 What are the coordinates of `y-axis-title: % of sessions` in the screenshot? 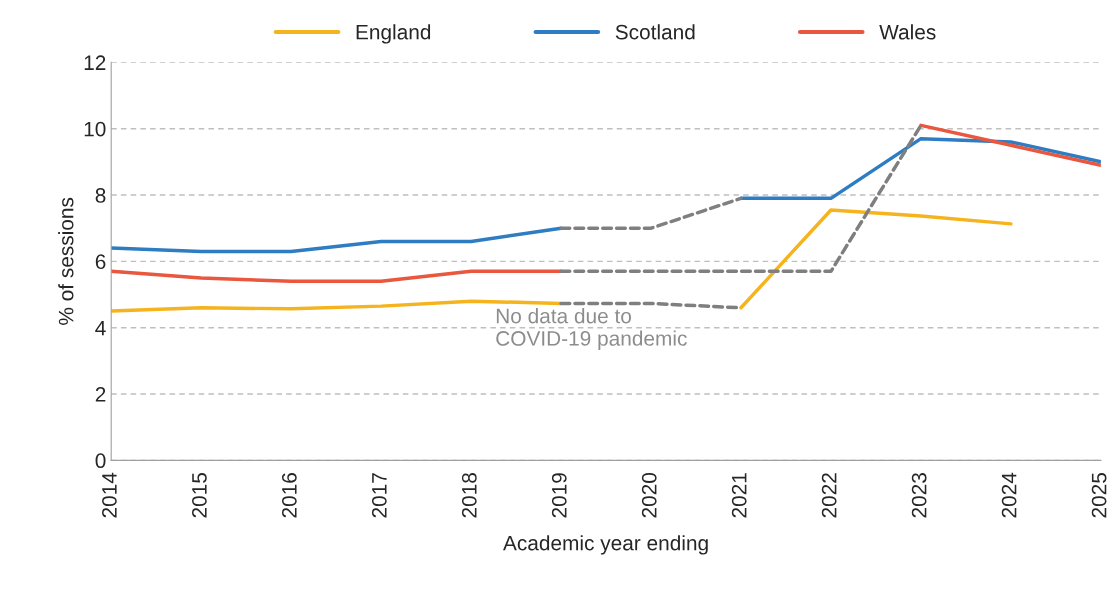 It's located at (66, 261).